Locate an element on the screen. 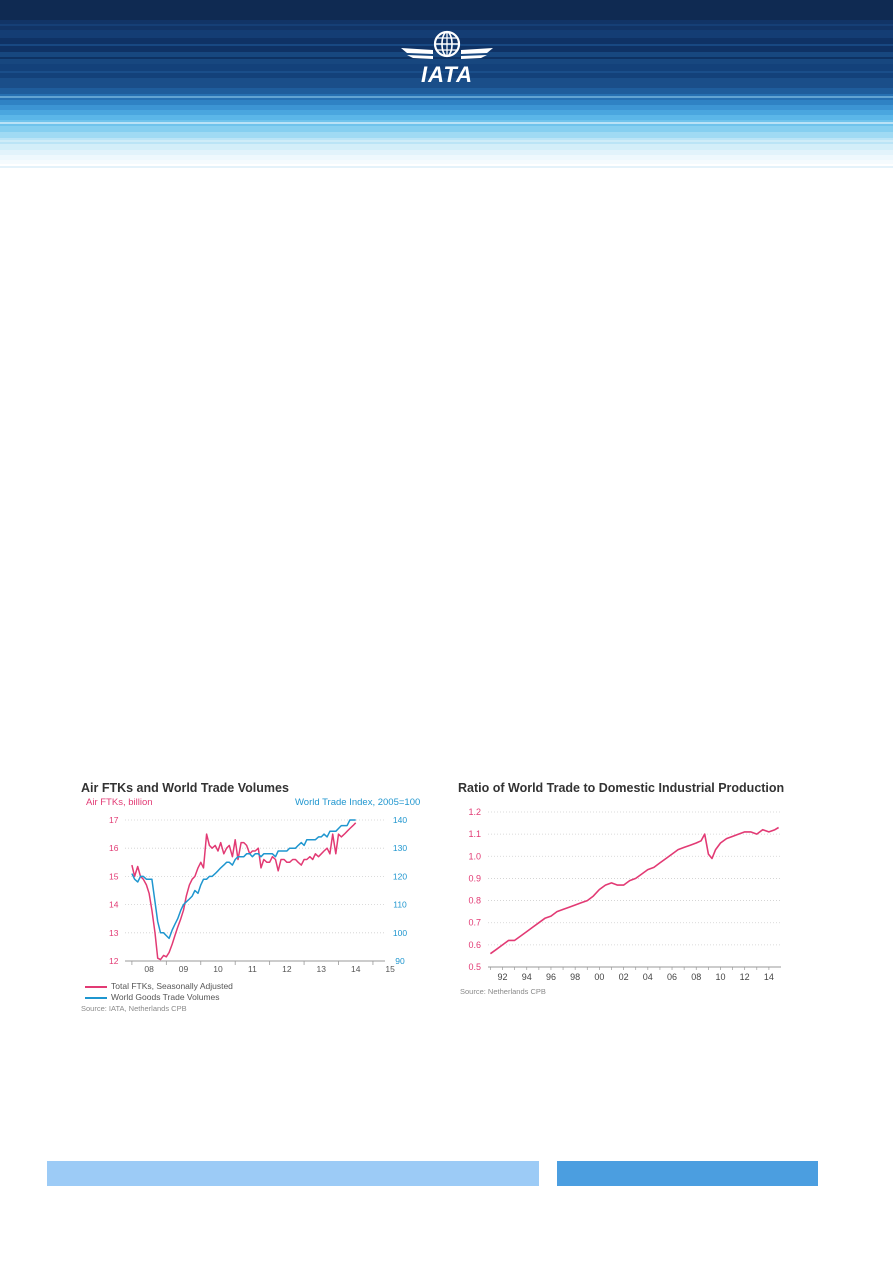 Image resolution: width=893 pixels, height=1263 pixels. x-tick-label: 04 is located at coordinates (648, 977).